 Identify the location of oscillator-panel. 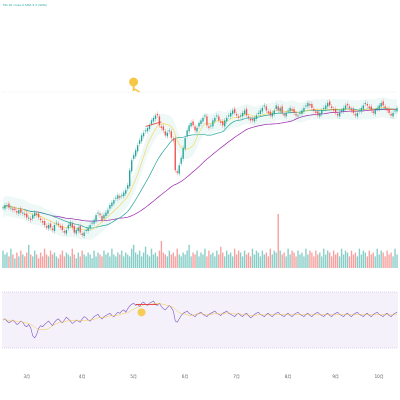
(200, 320).